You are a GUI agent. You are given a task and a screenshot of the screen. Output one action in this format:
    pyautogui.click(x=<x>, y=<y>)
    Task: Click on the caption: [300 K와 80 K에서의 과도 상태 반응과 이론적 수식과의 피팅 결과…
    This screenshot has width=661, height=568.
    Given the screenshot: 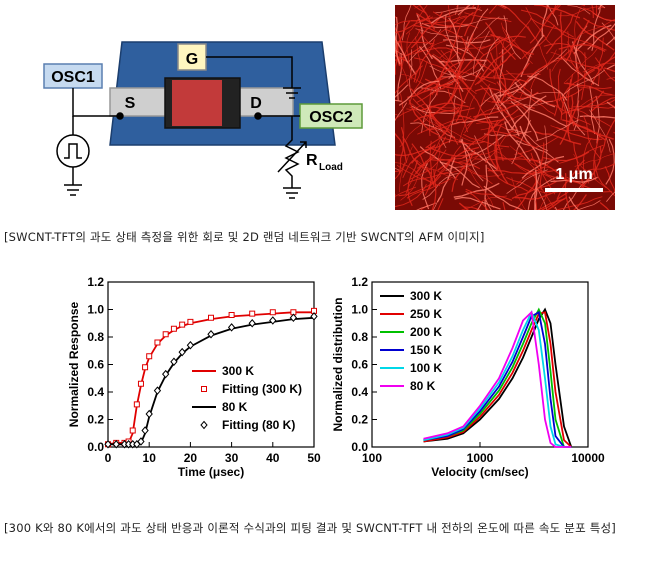 What is the action you would take?
    pyautogui.click(x=310, y=528)
    